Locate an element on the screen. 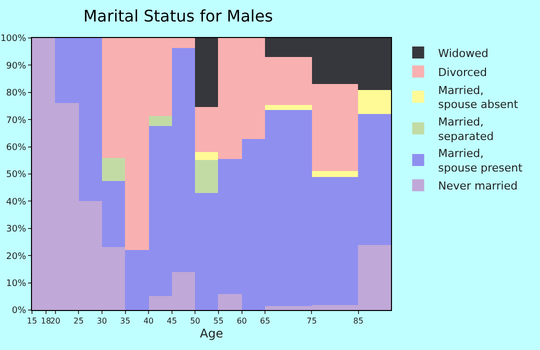  chart-title: Marital Status for Males is located at coordinates (178, 16).